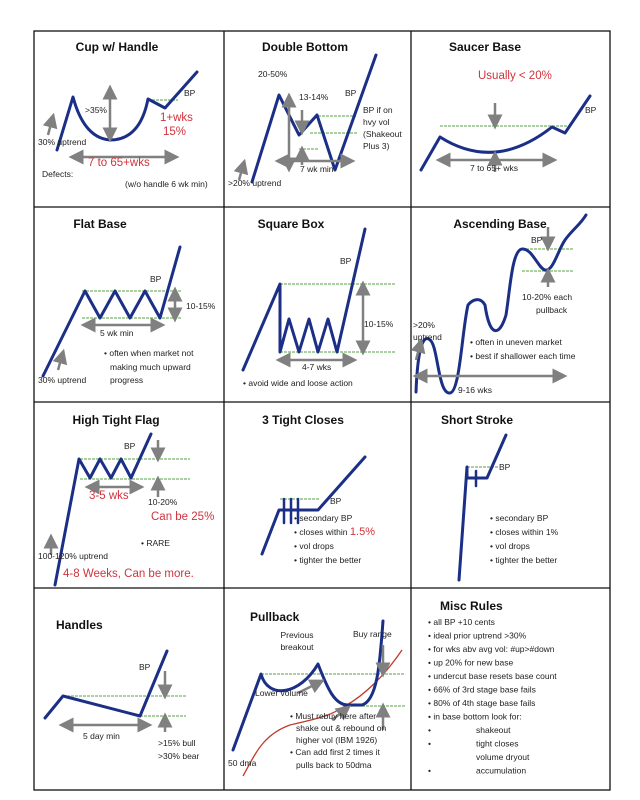  Describe the element at coordinates (182, 517) in the screenshot. I see `depth-alt-label: Can be 25%` at that location.